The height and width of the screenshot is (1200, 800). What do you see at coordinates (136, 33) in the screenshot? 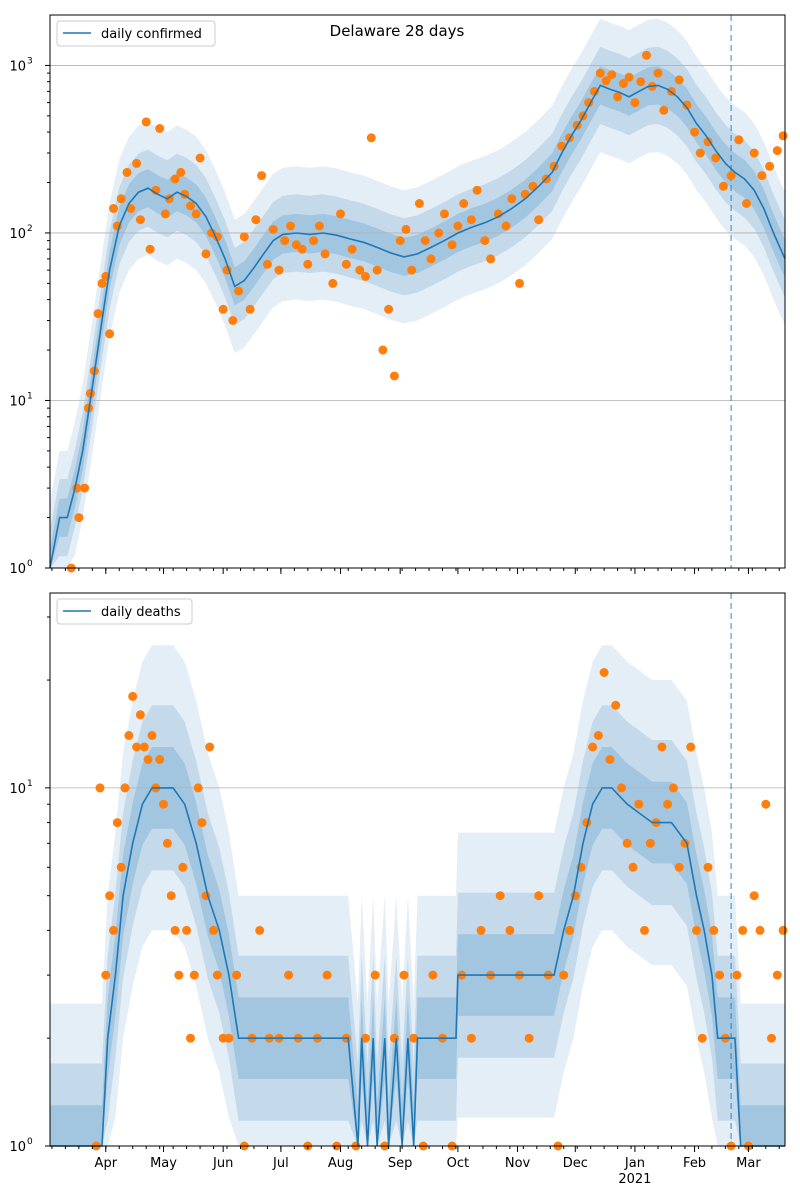
I see `confirmed-legend: daily confirmed` at bounding box center [136, 33].